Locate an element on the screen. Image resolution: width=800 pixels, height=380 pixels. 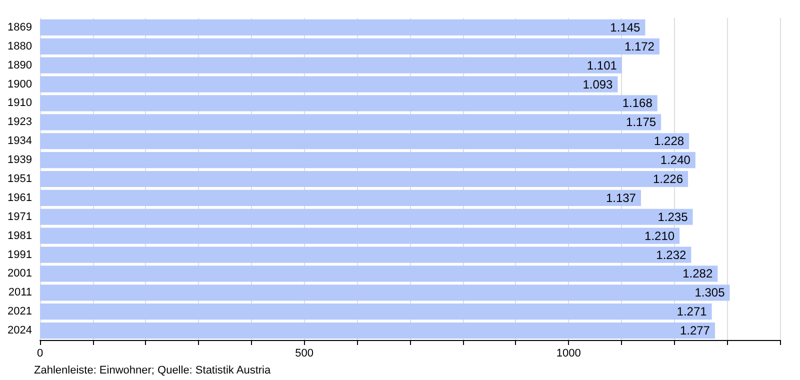
data-label: 1.226 is located at coordinates (668, 179).